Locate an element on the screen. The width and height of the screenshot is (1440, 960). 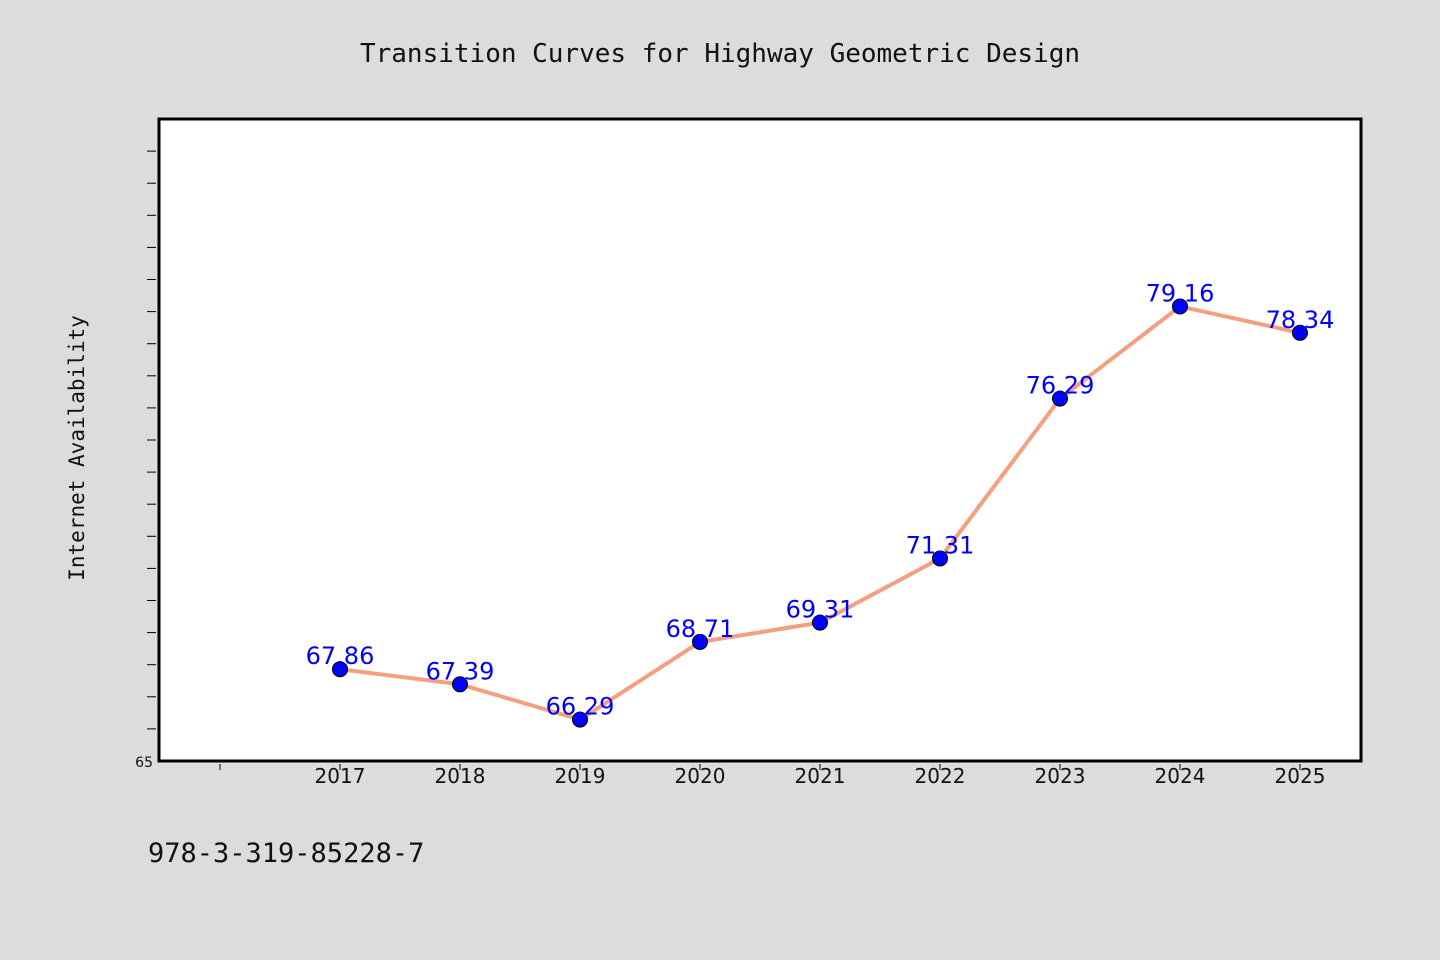
data-label: 68.71 is located at coordinates (700, 629).